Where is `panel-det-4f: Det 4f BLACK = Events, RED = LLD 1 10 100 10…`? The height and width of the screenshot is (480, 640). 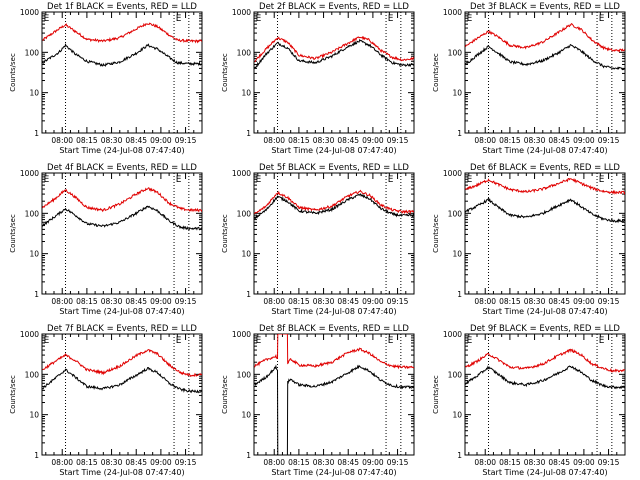
panel-det-4f: Det 4f BLACK = Events, RED = LLD 1 10 100 10… is located at coordinates (106, 239).